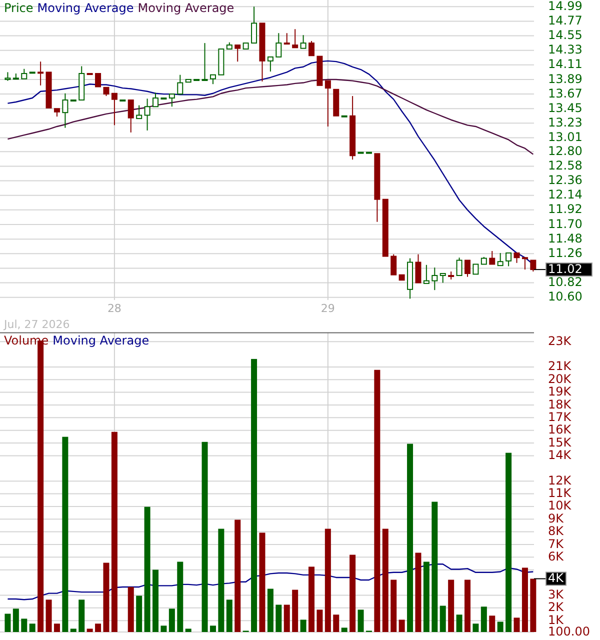 The width and height of the screenshot is (600, 640). Describe the element at coordinates (565, 151) in the screenshot. I see `y-tick-label: 12.80` at that location.